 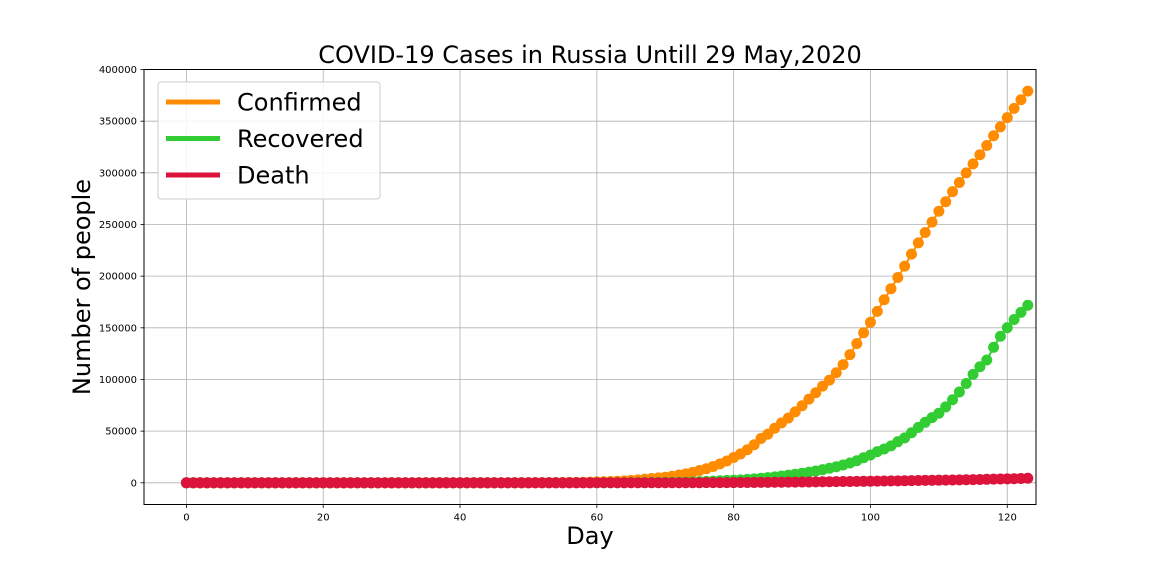 I want to click on x-tick-label: 80, so click(x=733, y=518).